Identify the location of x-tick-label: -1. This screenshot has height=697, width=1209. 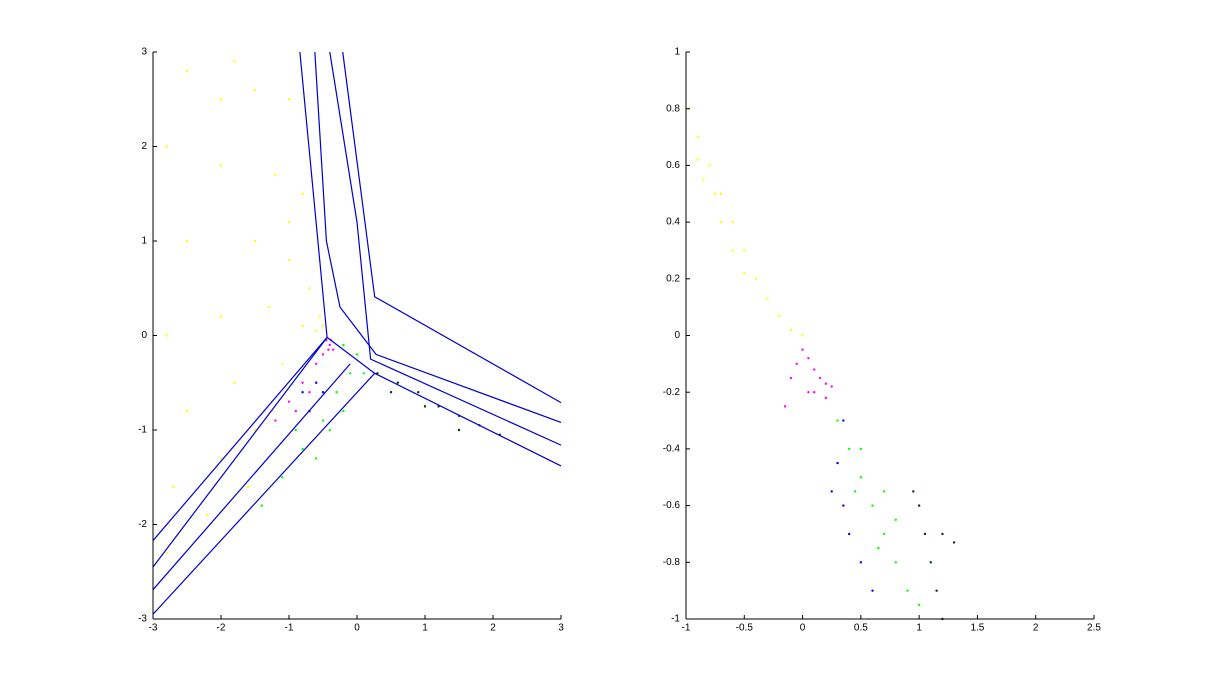
(686, 628).